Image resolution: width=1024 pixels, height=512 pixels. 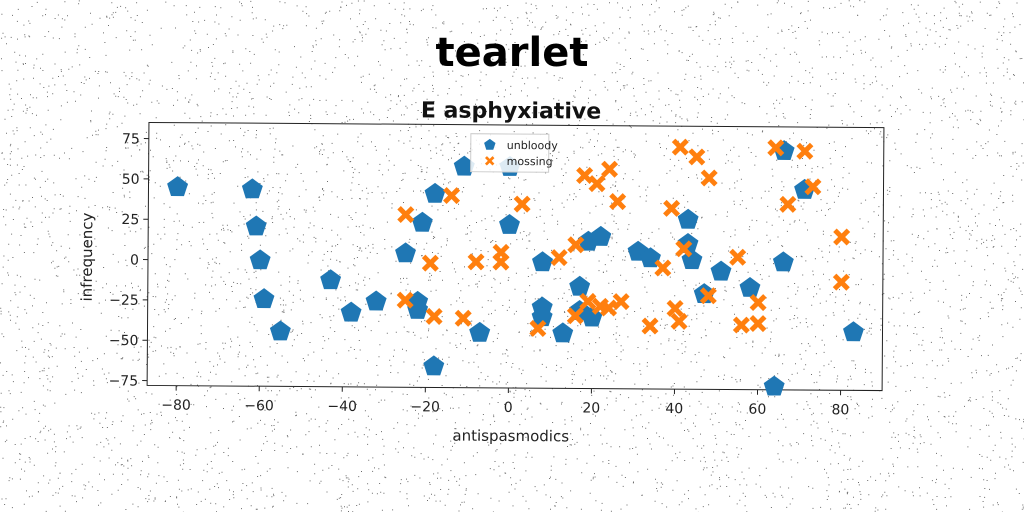 What do you see at coordinates (342, 407) in the screenshot?
I see `x-tick-label: −40` at bounding box center [342, 407].